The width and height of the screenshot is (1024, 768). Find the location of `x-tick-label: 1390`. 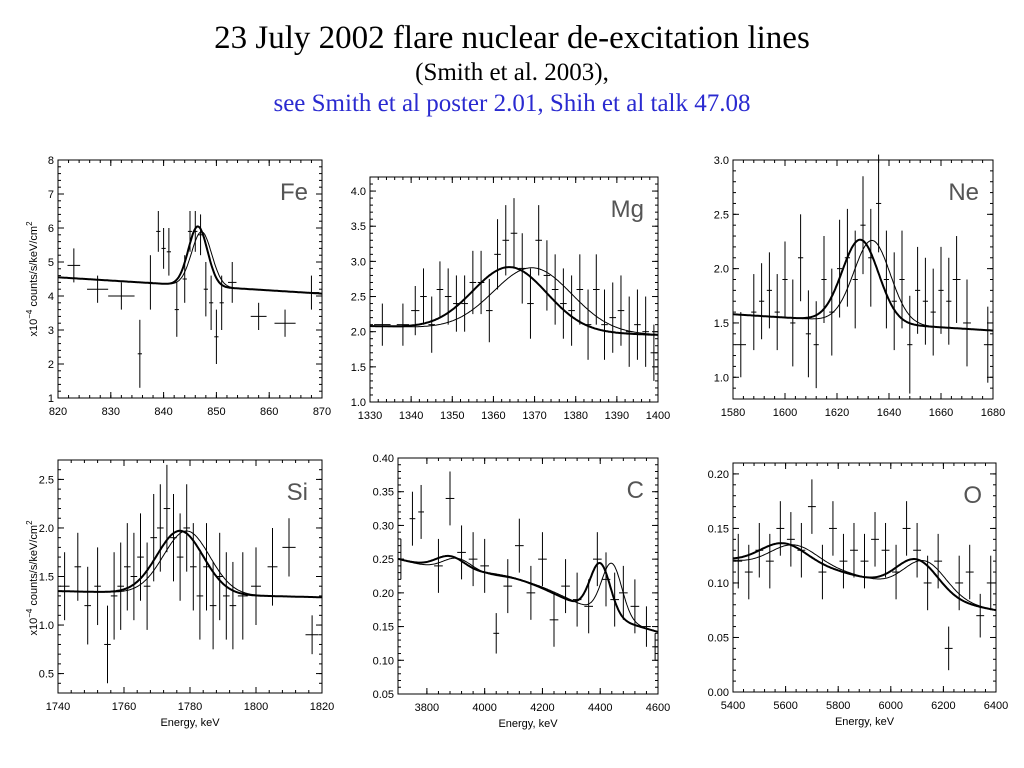

x-tick-label: 1390 is located at coordinates (617, 416).